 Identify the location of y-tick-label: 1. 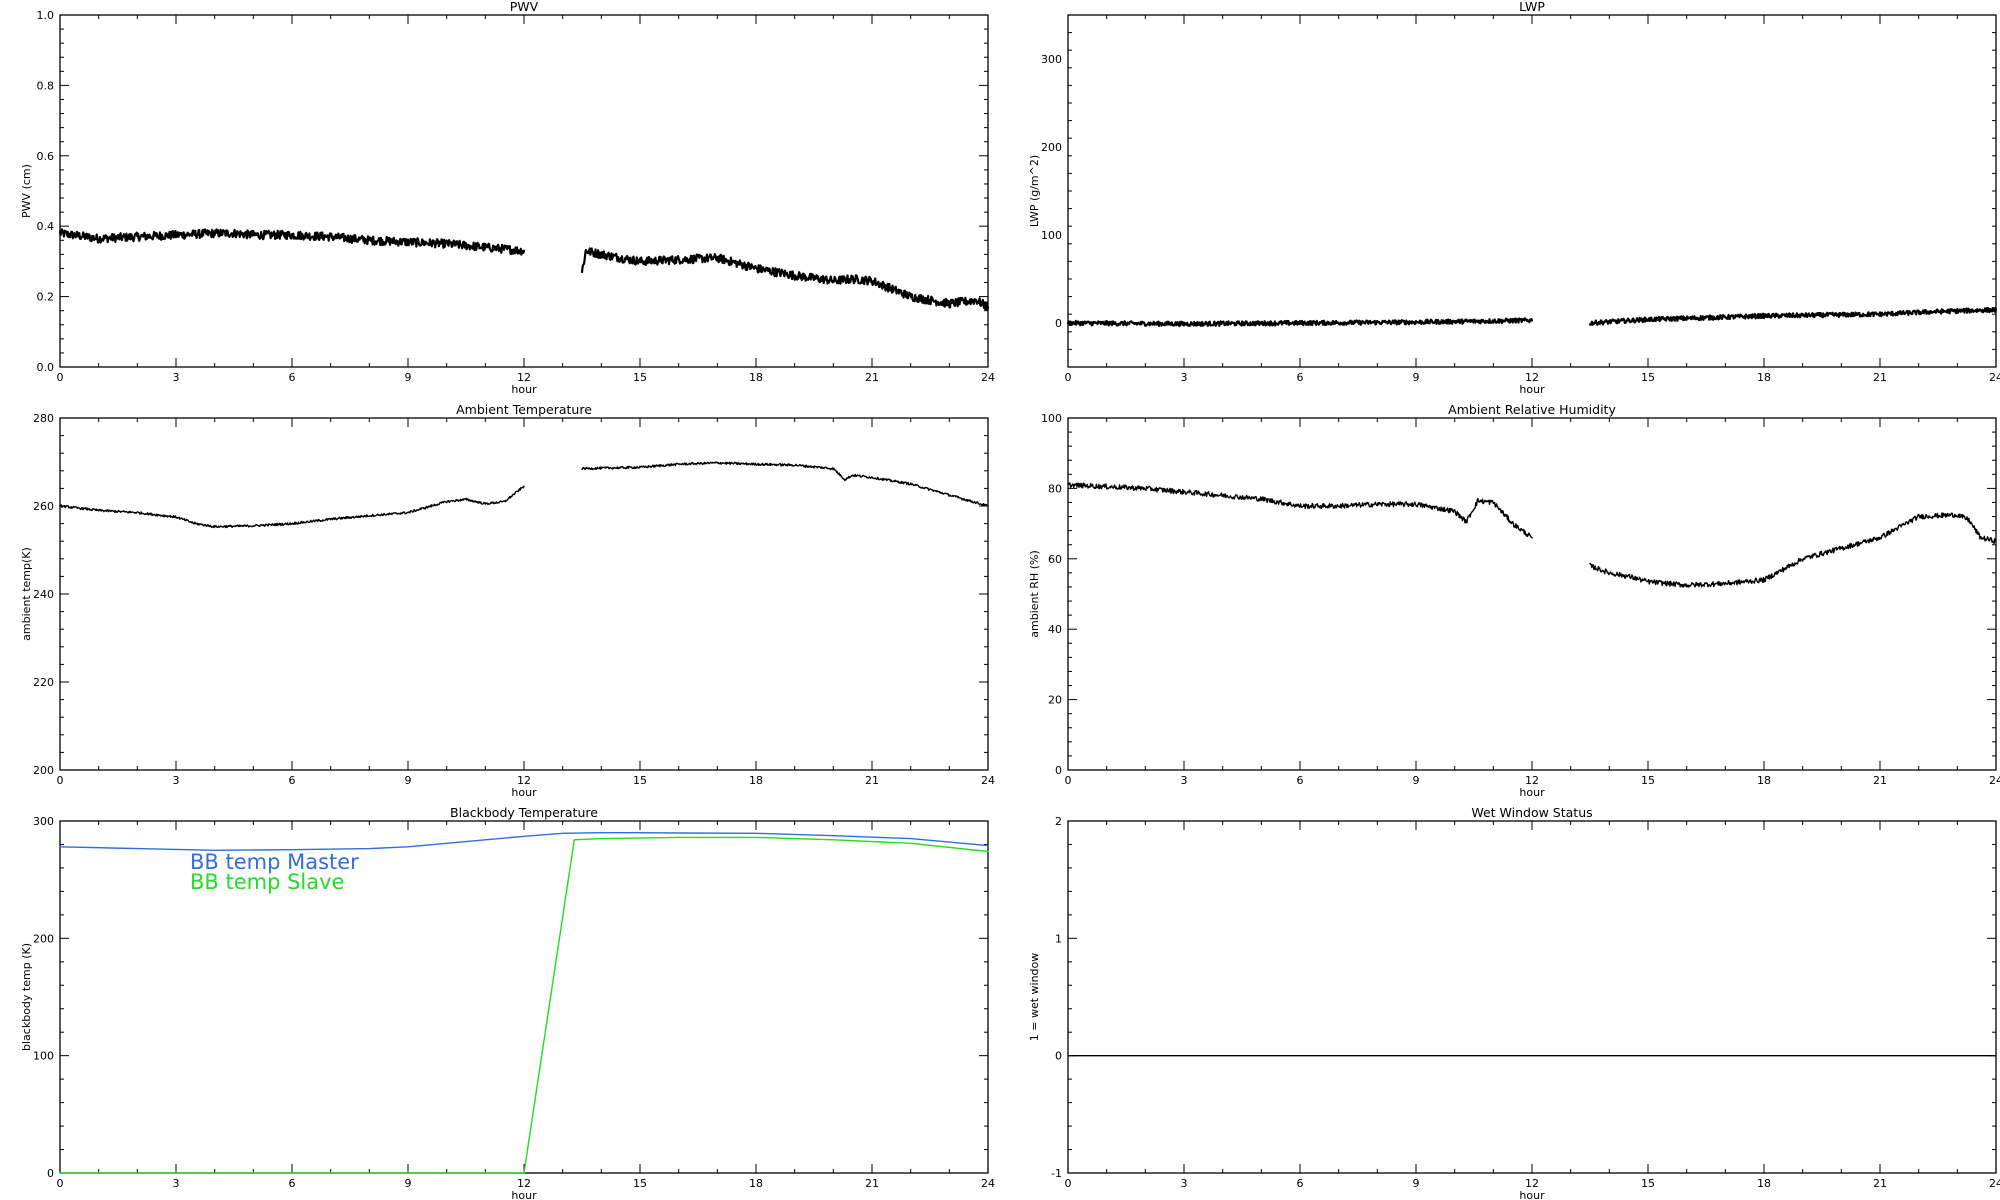
(1058, 938).